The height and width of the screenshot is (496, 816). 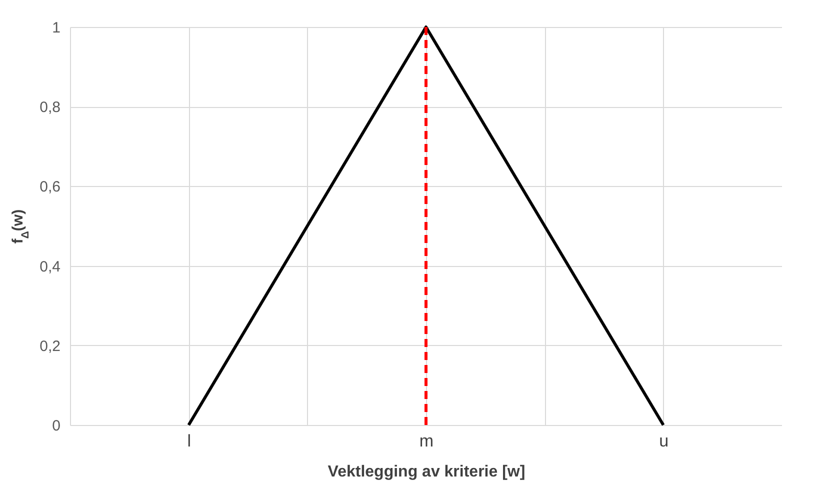 I want to click on x-tick-label: m, so click(x=426, y=441).